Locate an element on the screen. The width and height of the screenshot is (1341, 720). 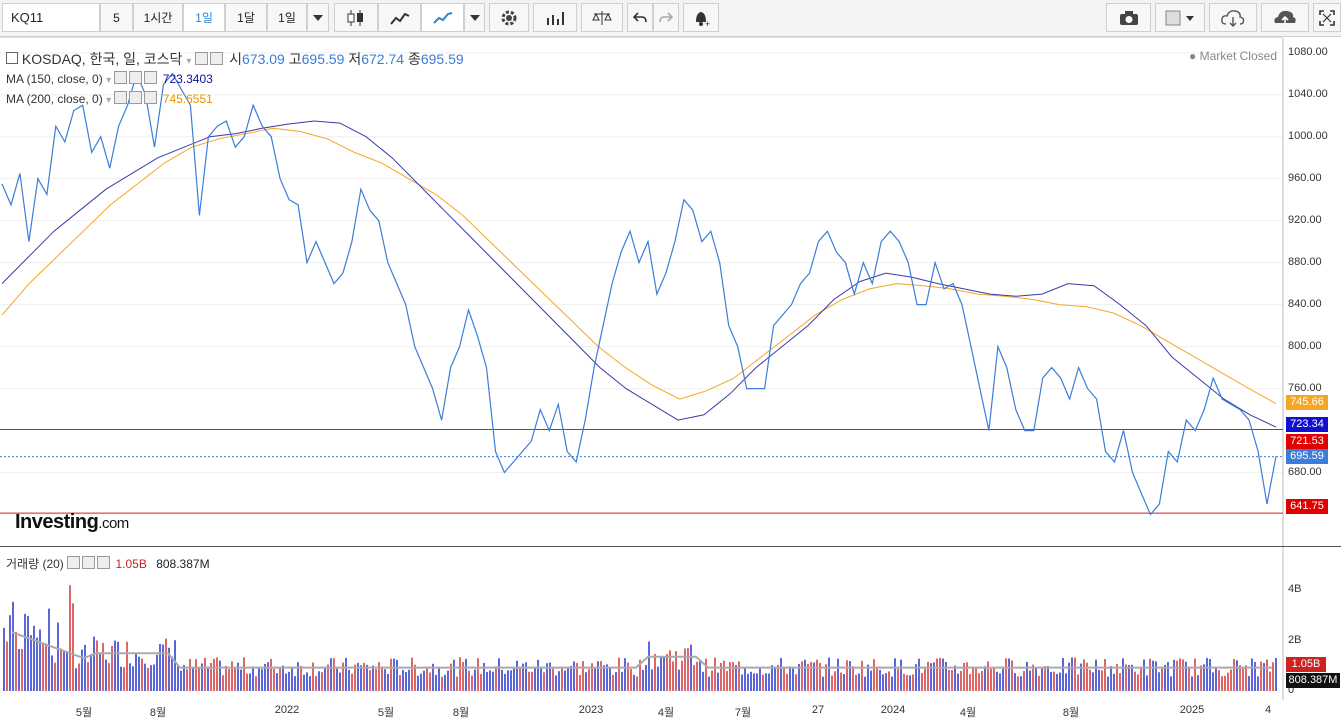
collapse-icon is located at coordinates (12, 58).